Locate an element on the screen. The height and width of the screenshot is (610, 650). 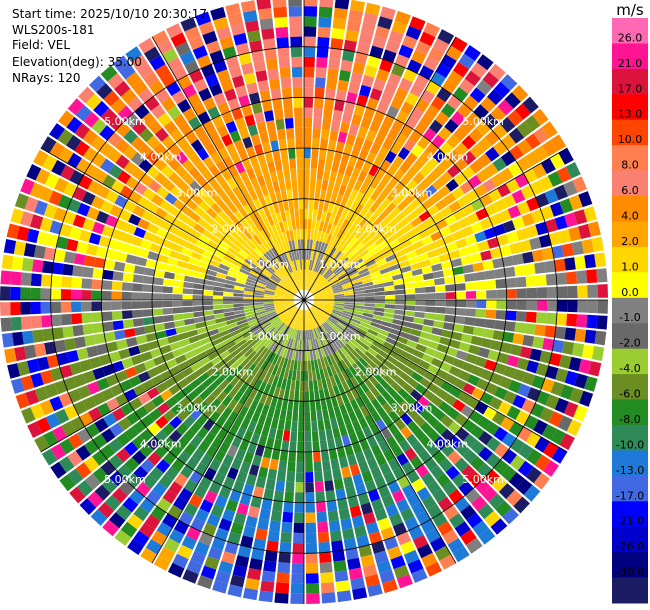
range-ring-label: 5.00km is located at coordinates (125, 121).